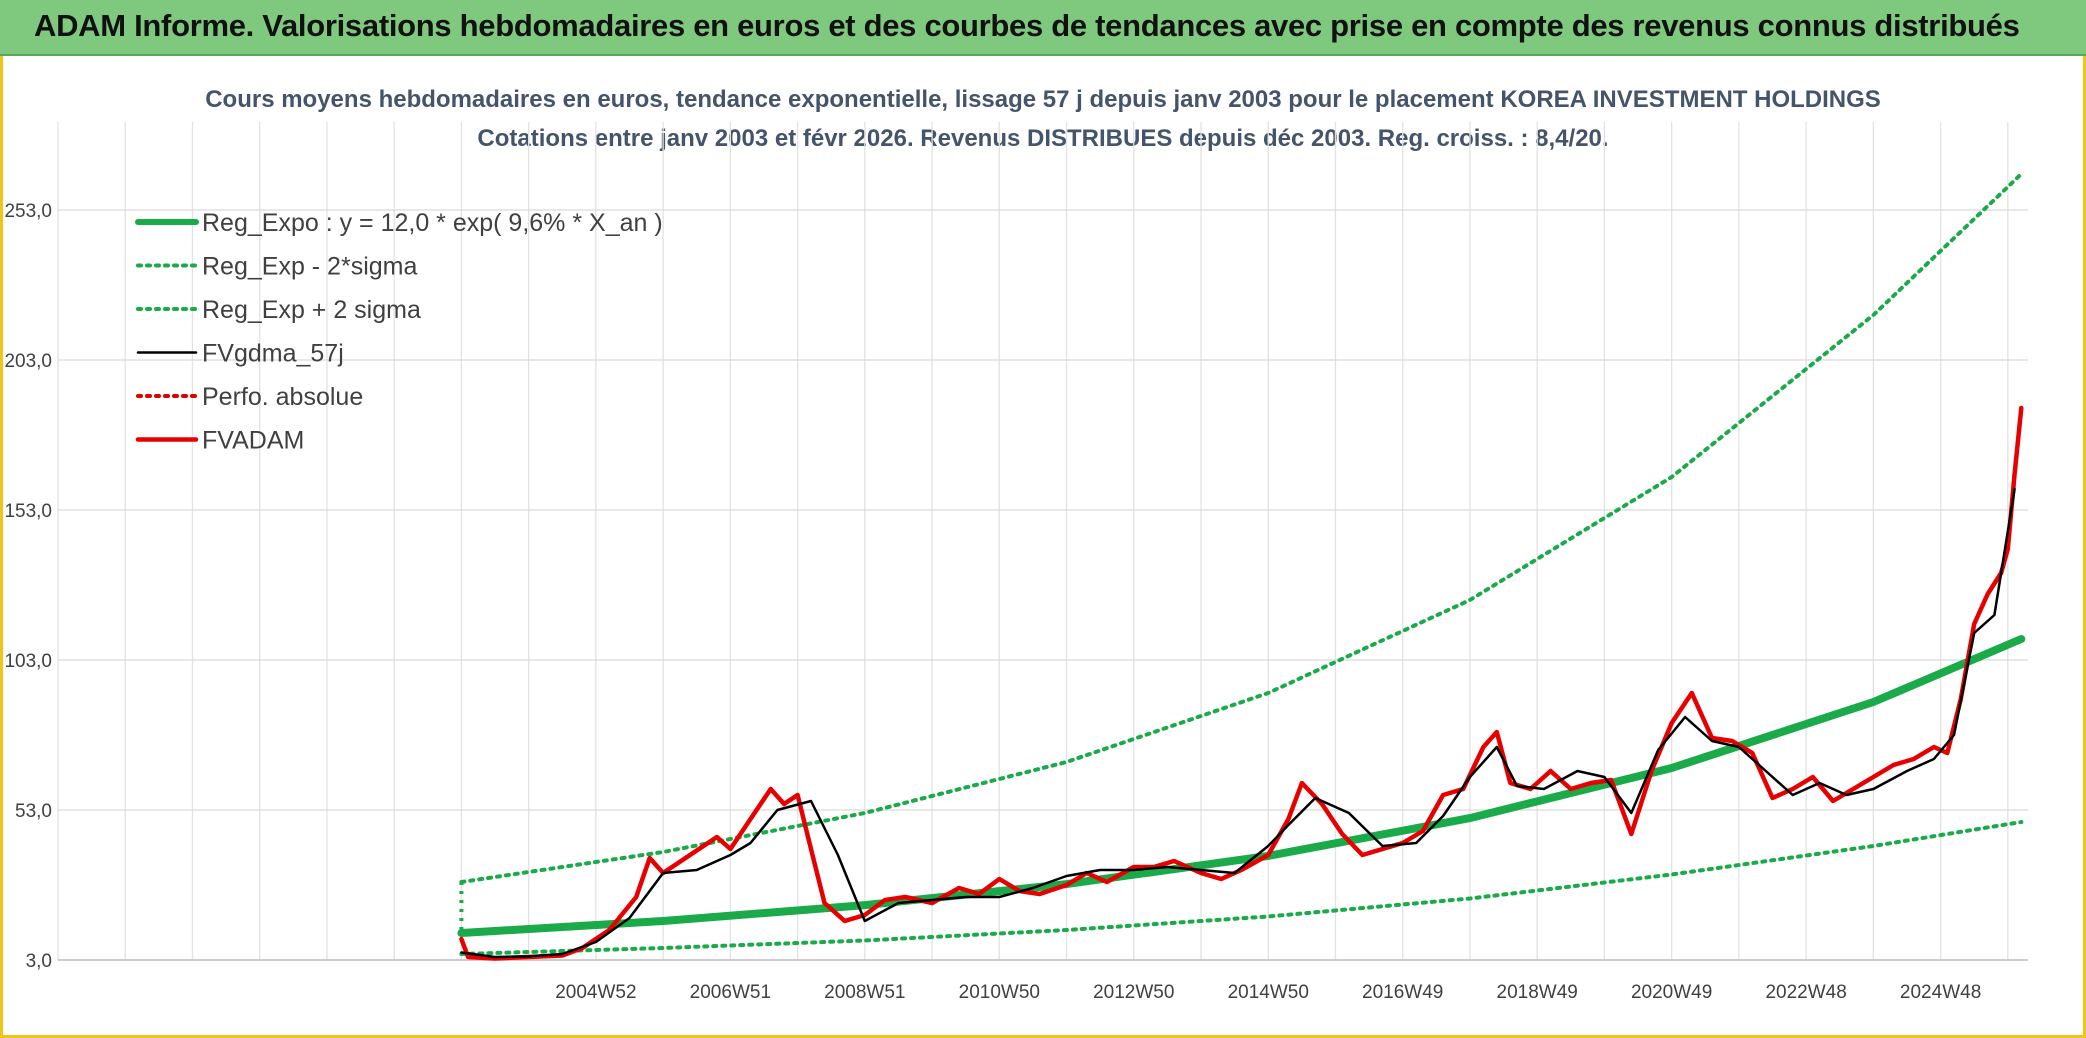  What do you see at coordinates (309, 267) in the screenshot?
I see `legend-label: Reg_Exp - 2*sigma` at bounding box center [309, 267].